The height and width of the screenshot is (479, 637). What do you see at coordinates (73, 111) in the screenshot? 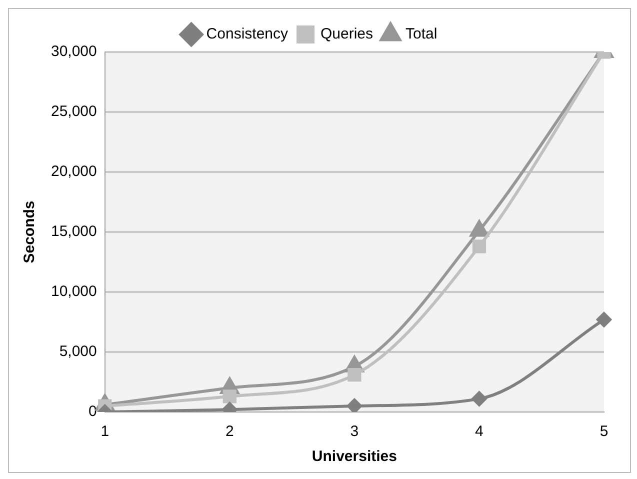
I see `y-tick-label: 25,000` at bounding box center [73, 111].